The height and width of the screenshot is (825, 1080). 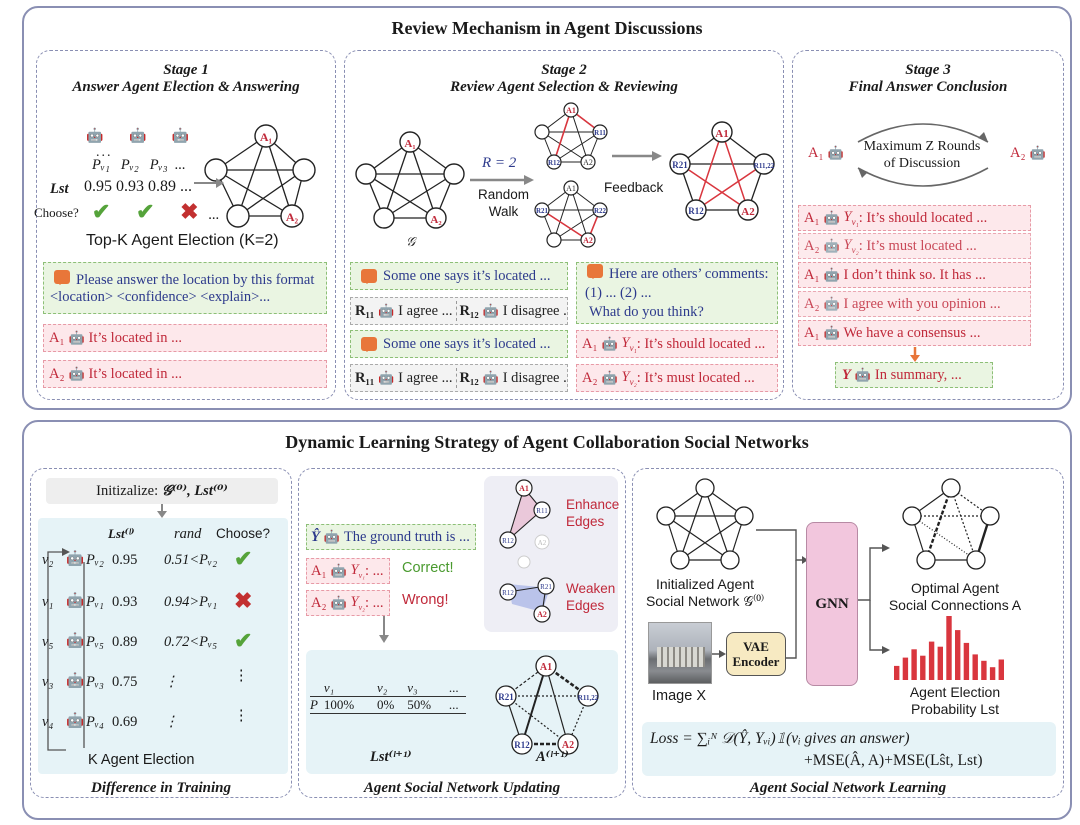 I want to click on feedback-label: Feedback, so click(x=634, y=187).